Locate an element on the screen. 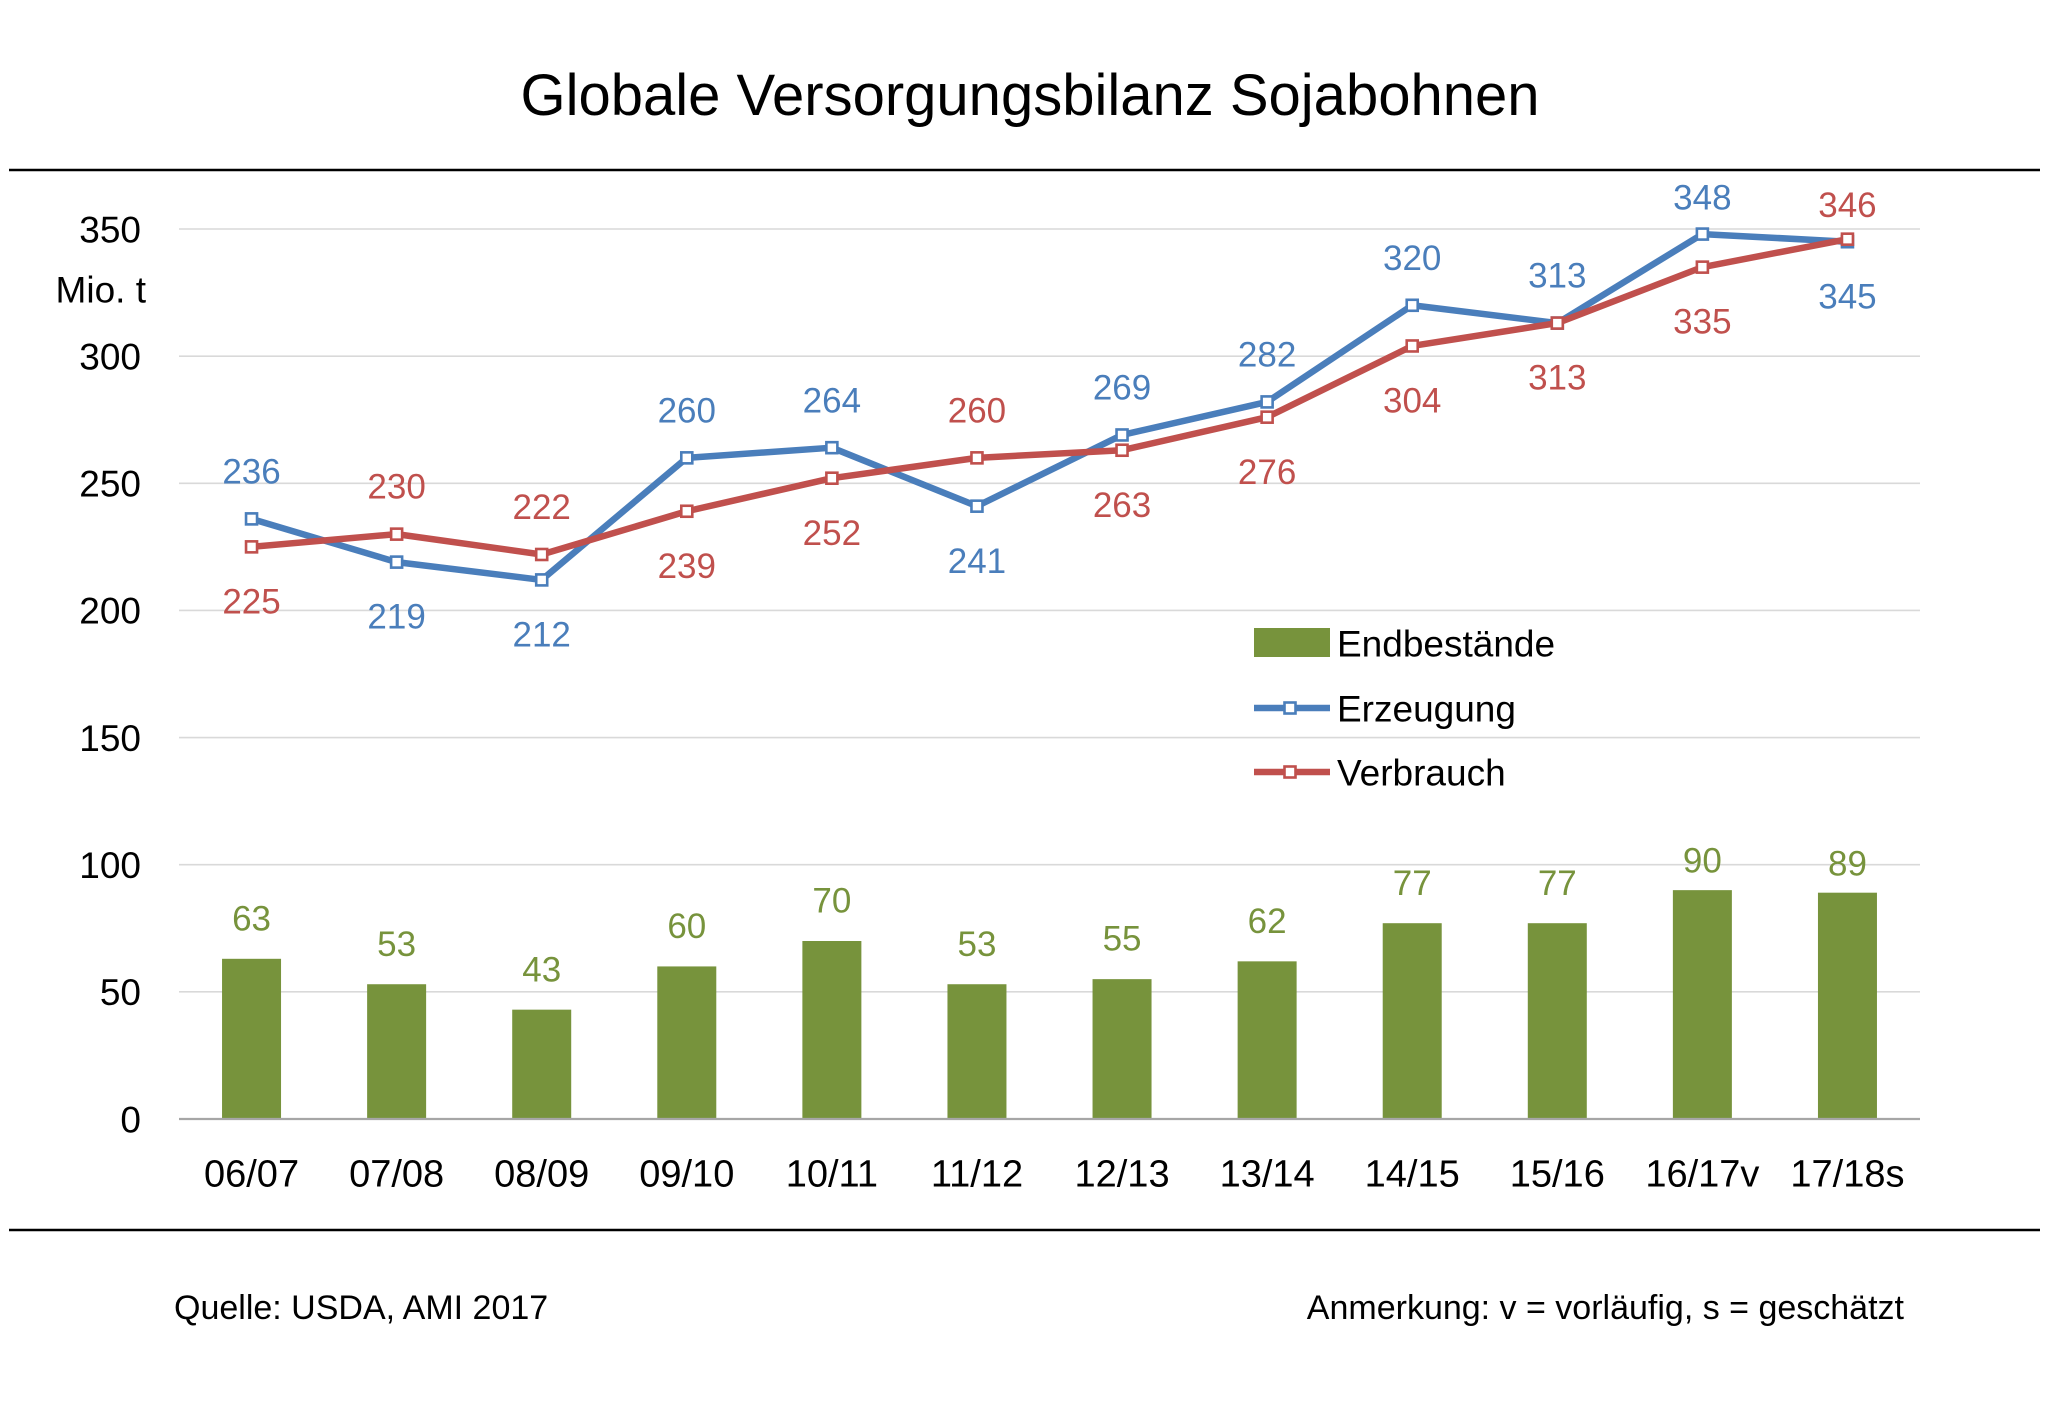 The width and height of the screenshot is (2048, 1401). y-tick-label-350: 350 is located at coordinates (110, 229).